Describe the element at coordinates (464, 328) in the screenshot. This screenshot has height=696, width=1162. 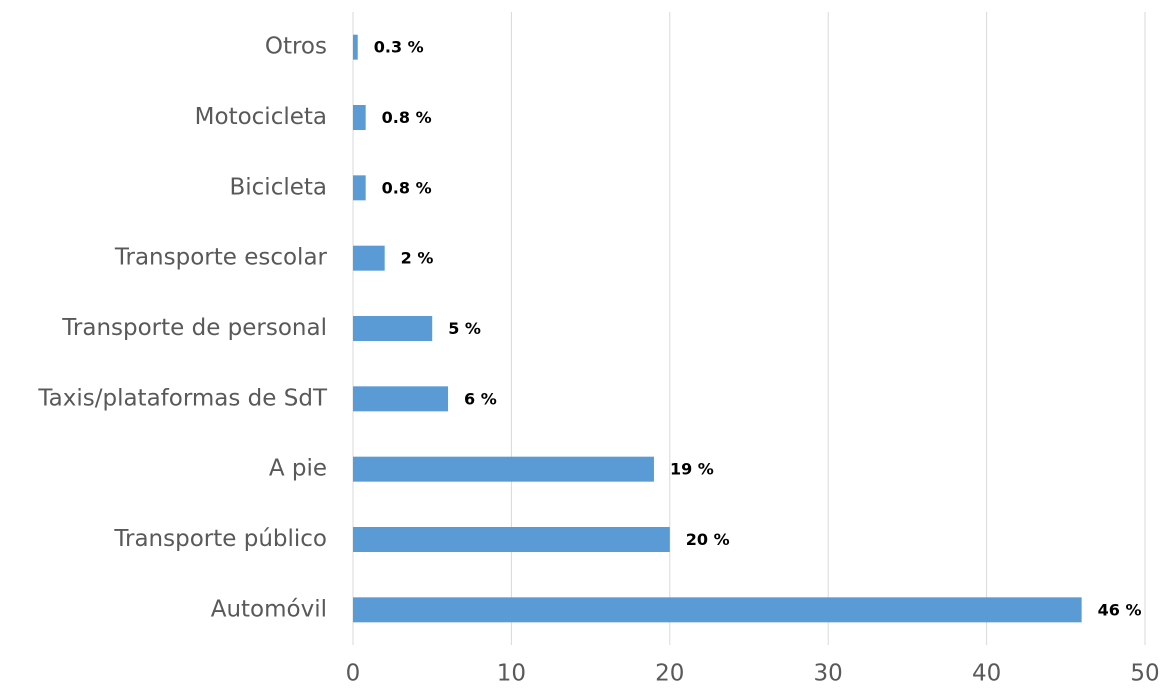
I see `value-label: 5 %` at that location.